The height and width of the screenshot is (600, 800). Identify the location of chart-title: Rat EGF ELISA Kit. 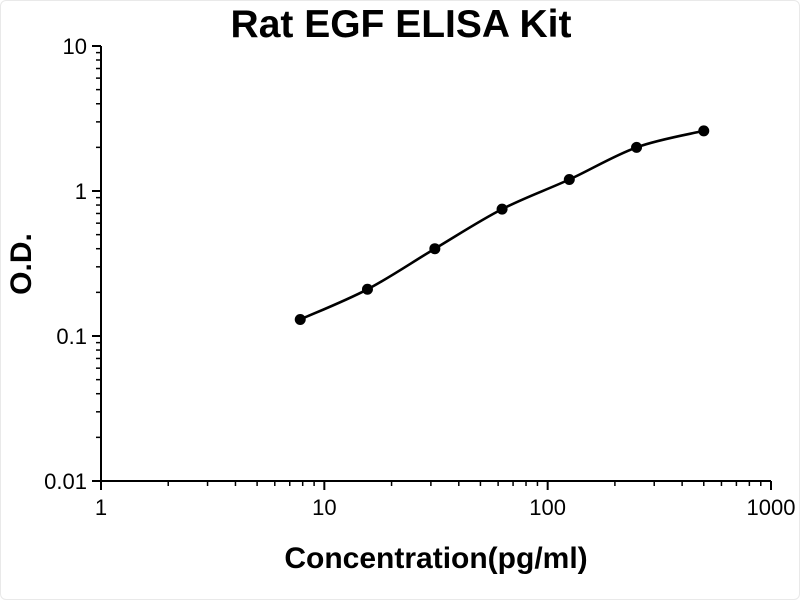
(401, 24).